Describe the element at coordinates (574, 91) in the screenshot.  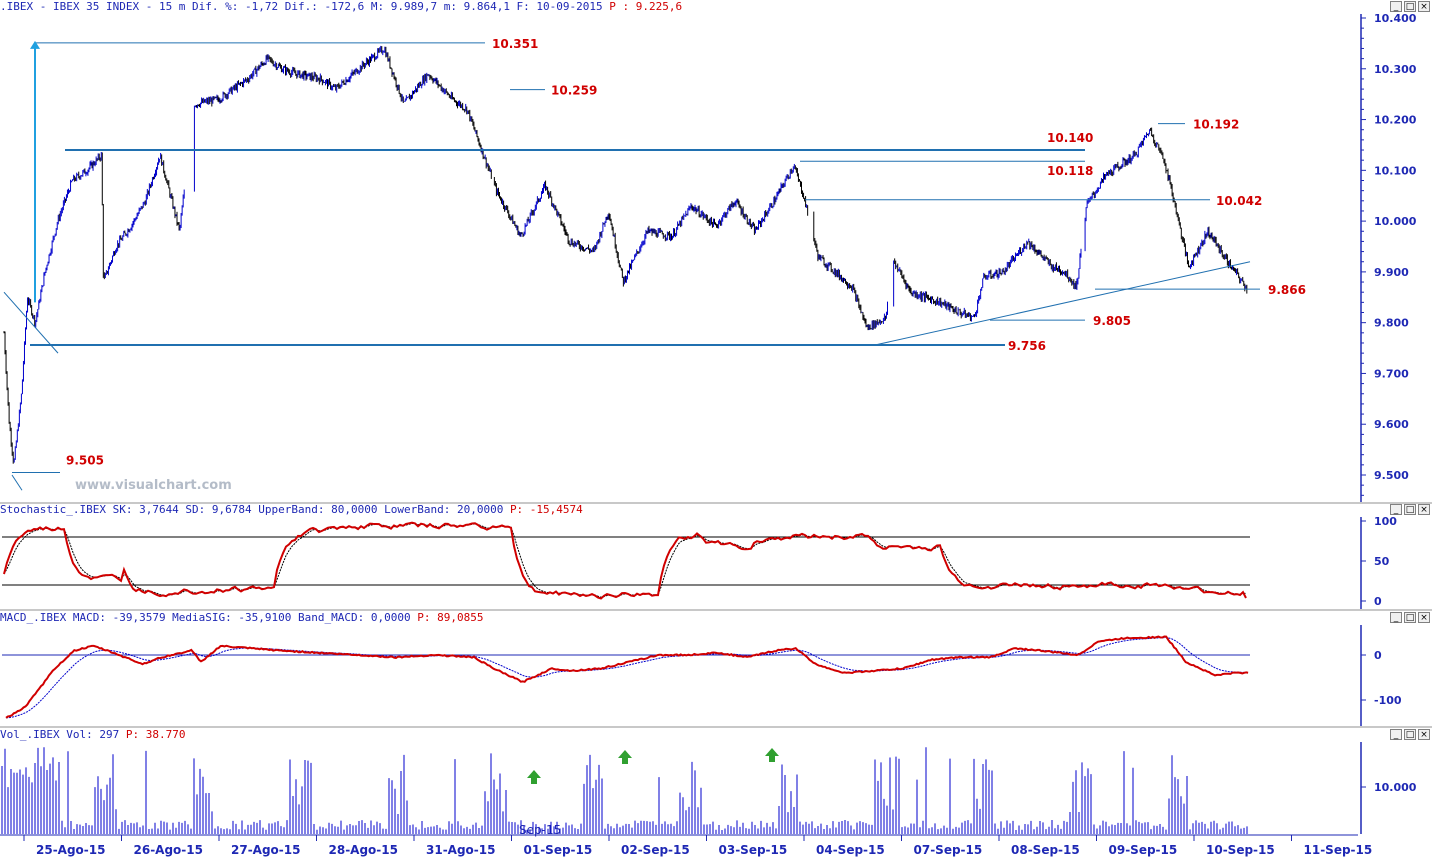
I see `level-label: 10.259` at that location.